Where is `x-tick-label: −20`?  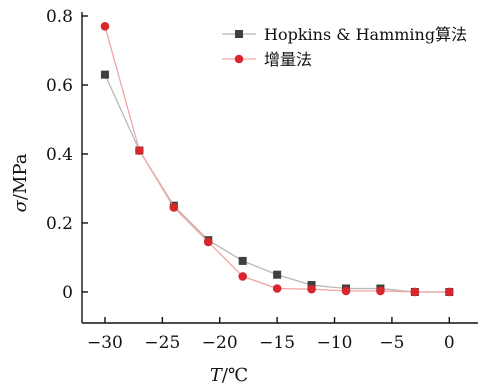
x-tick-label: −20 is located at coordinates (220, 343).